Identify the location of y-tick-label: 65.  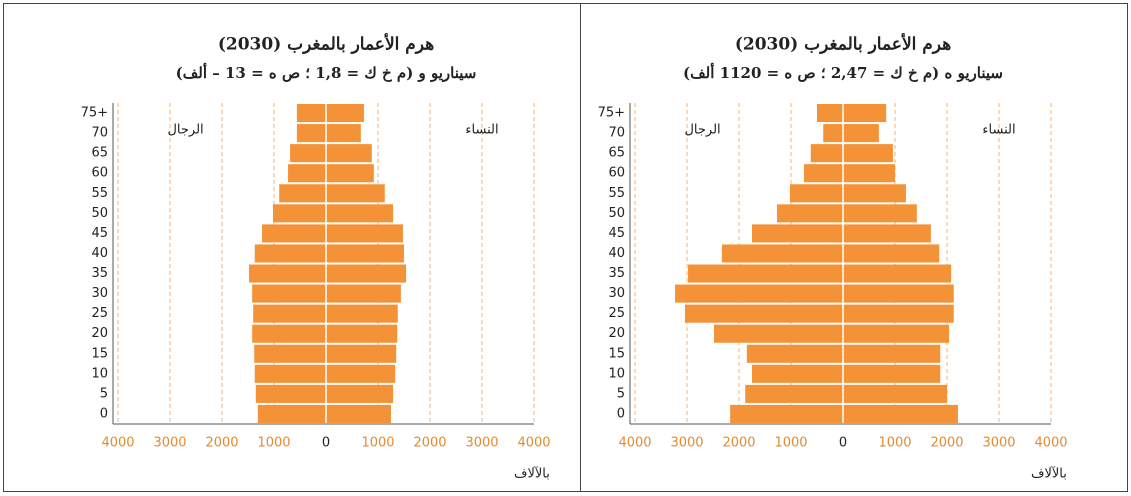
(616, 153).